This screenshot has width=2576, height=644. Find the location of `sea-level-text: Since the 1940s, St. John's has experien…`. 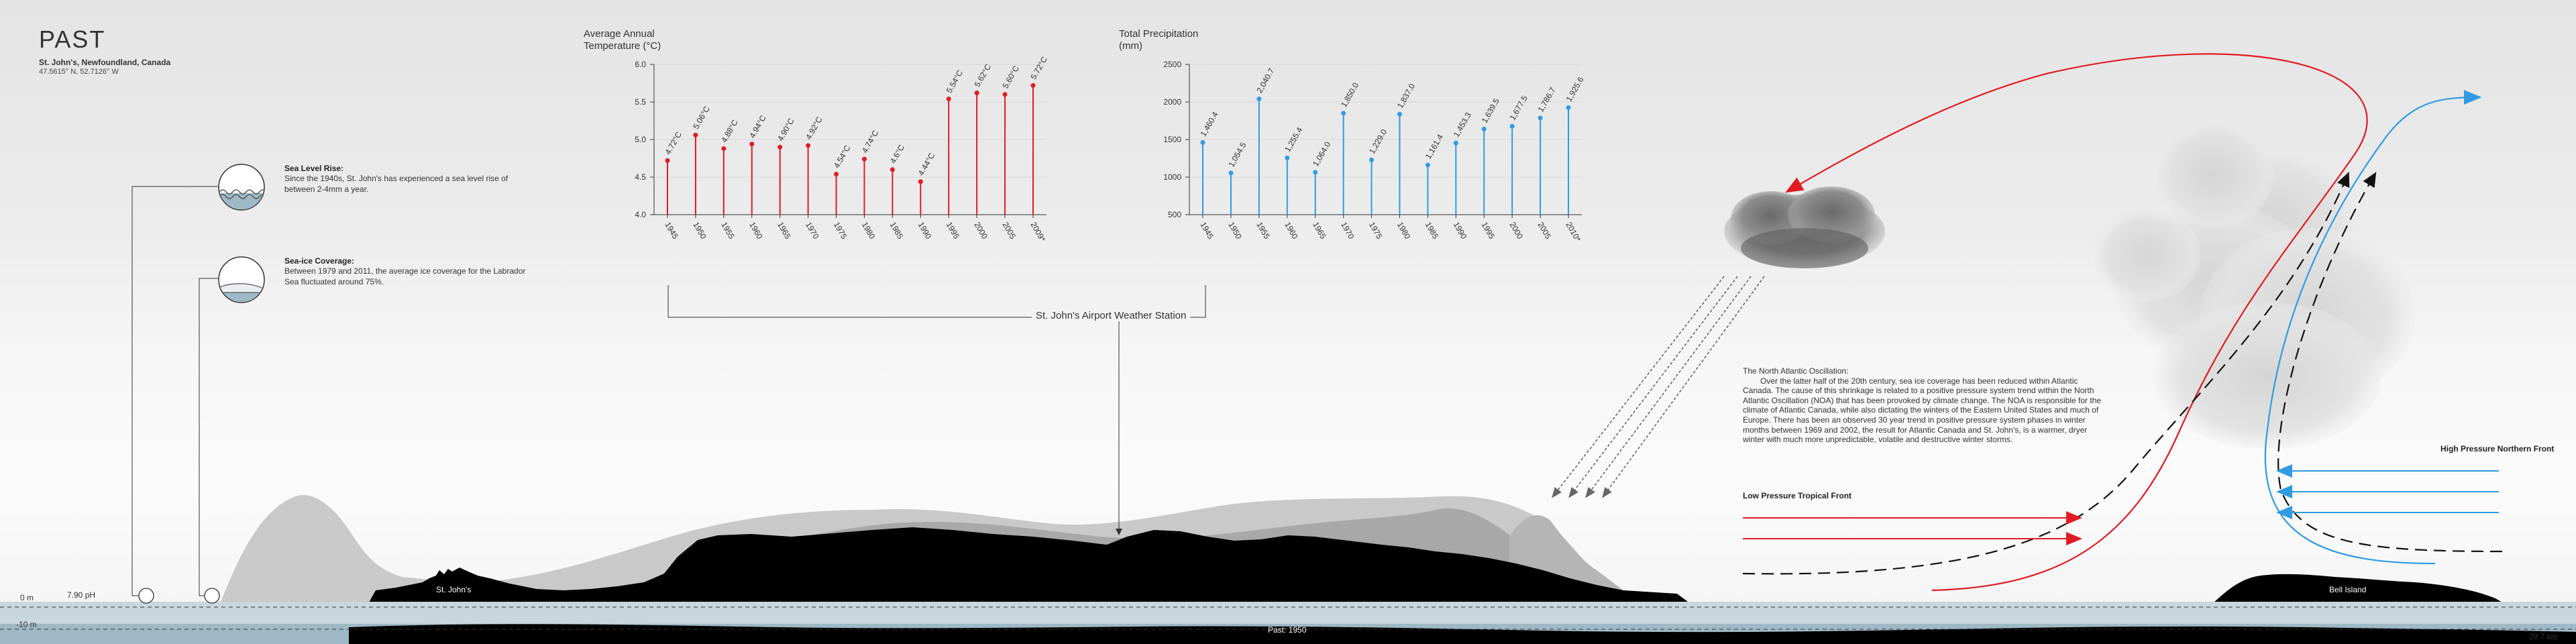

sea-level-text: Since the 1940s, St. John's has experien… is located at coordinates (396, 184).